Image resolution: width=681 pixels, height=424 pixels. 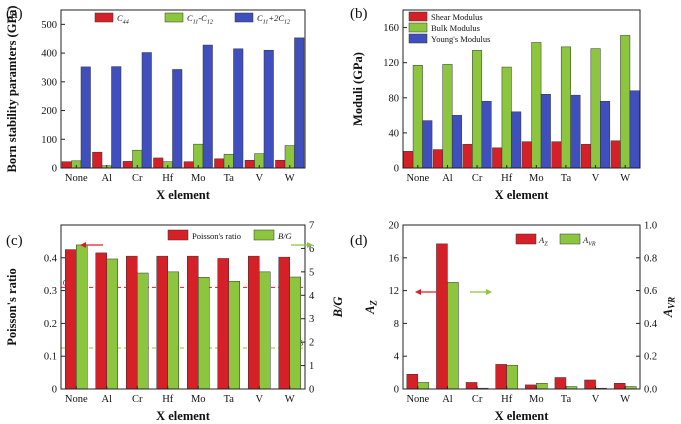 What do you see at coordinates (50, 291) in the screenshot?
I see `y-tick-label: 0.3` at bounding box center [50, 291].